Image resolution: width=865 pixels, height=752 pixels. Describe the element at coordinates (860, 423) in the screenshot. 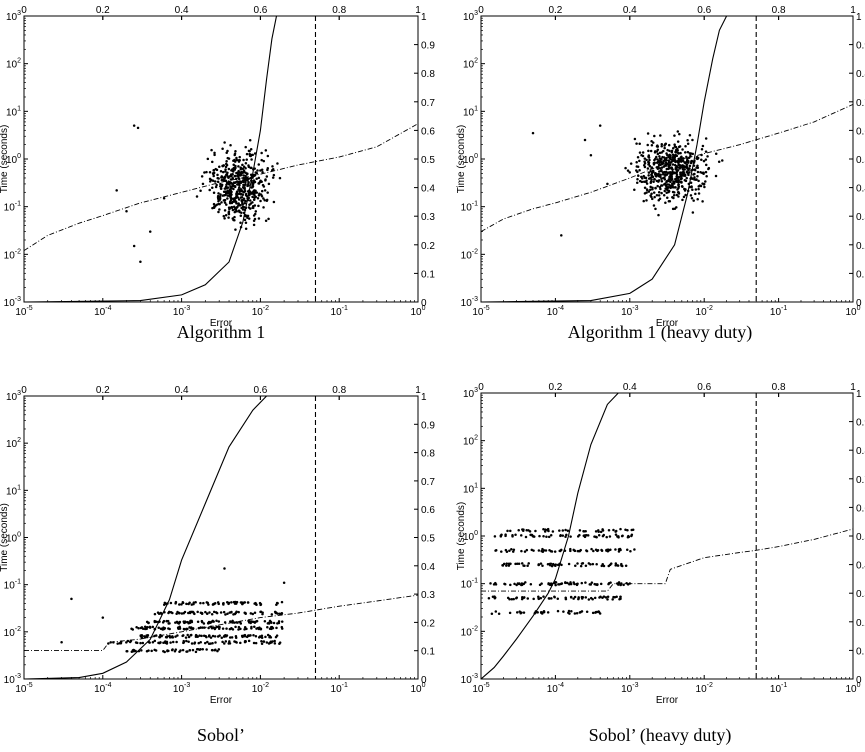

I see `right-tick-label: 0.9` at that location.